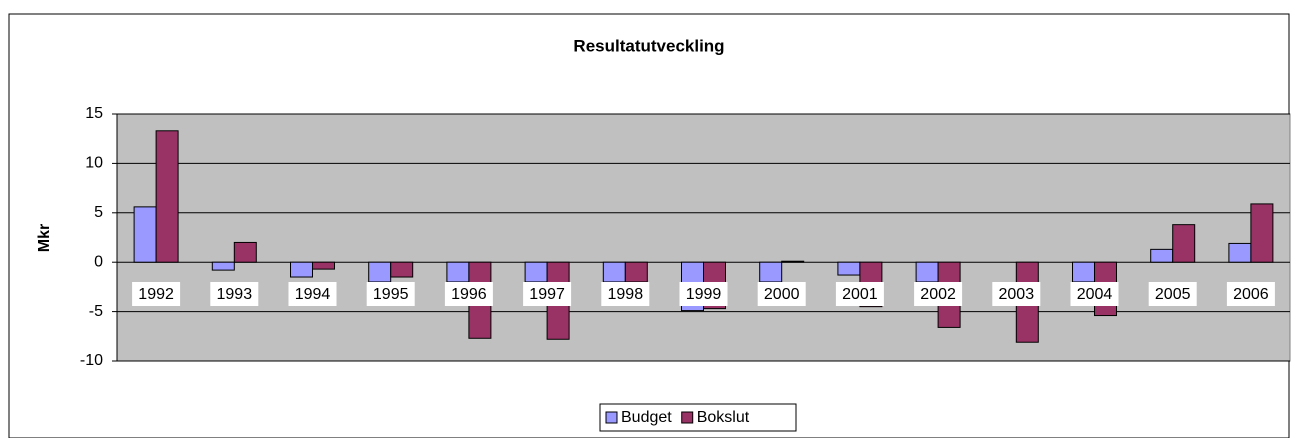 This screenshot has height=438, width=1298. I want to click on y-tick-label: 0, so click(98, 261).